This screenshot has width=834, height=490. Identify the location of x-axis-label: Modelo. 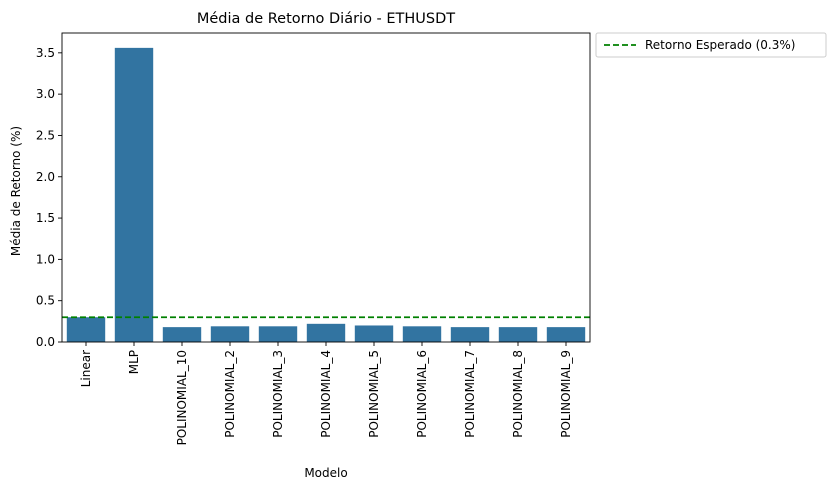
(325, 473).